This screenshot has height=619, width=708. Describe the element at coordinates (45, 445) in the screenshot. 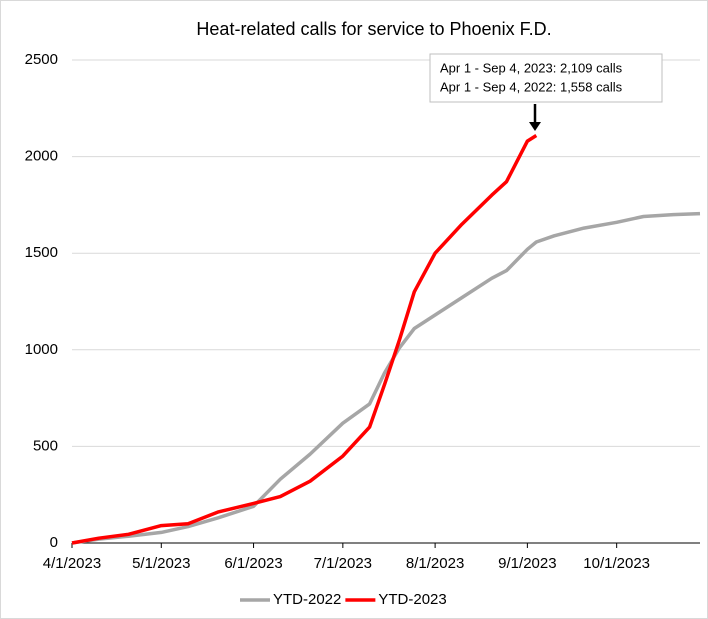

I see `y-tick-label: 500` at that location.